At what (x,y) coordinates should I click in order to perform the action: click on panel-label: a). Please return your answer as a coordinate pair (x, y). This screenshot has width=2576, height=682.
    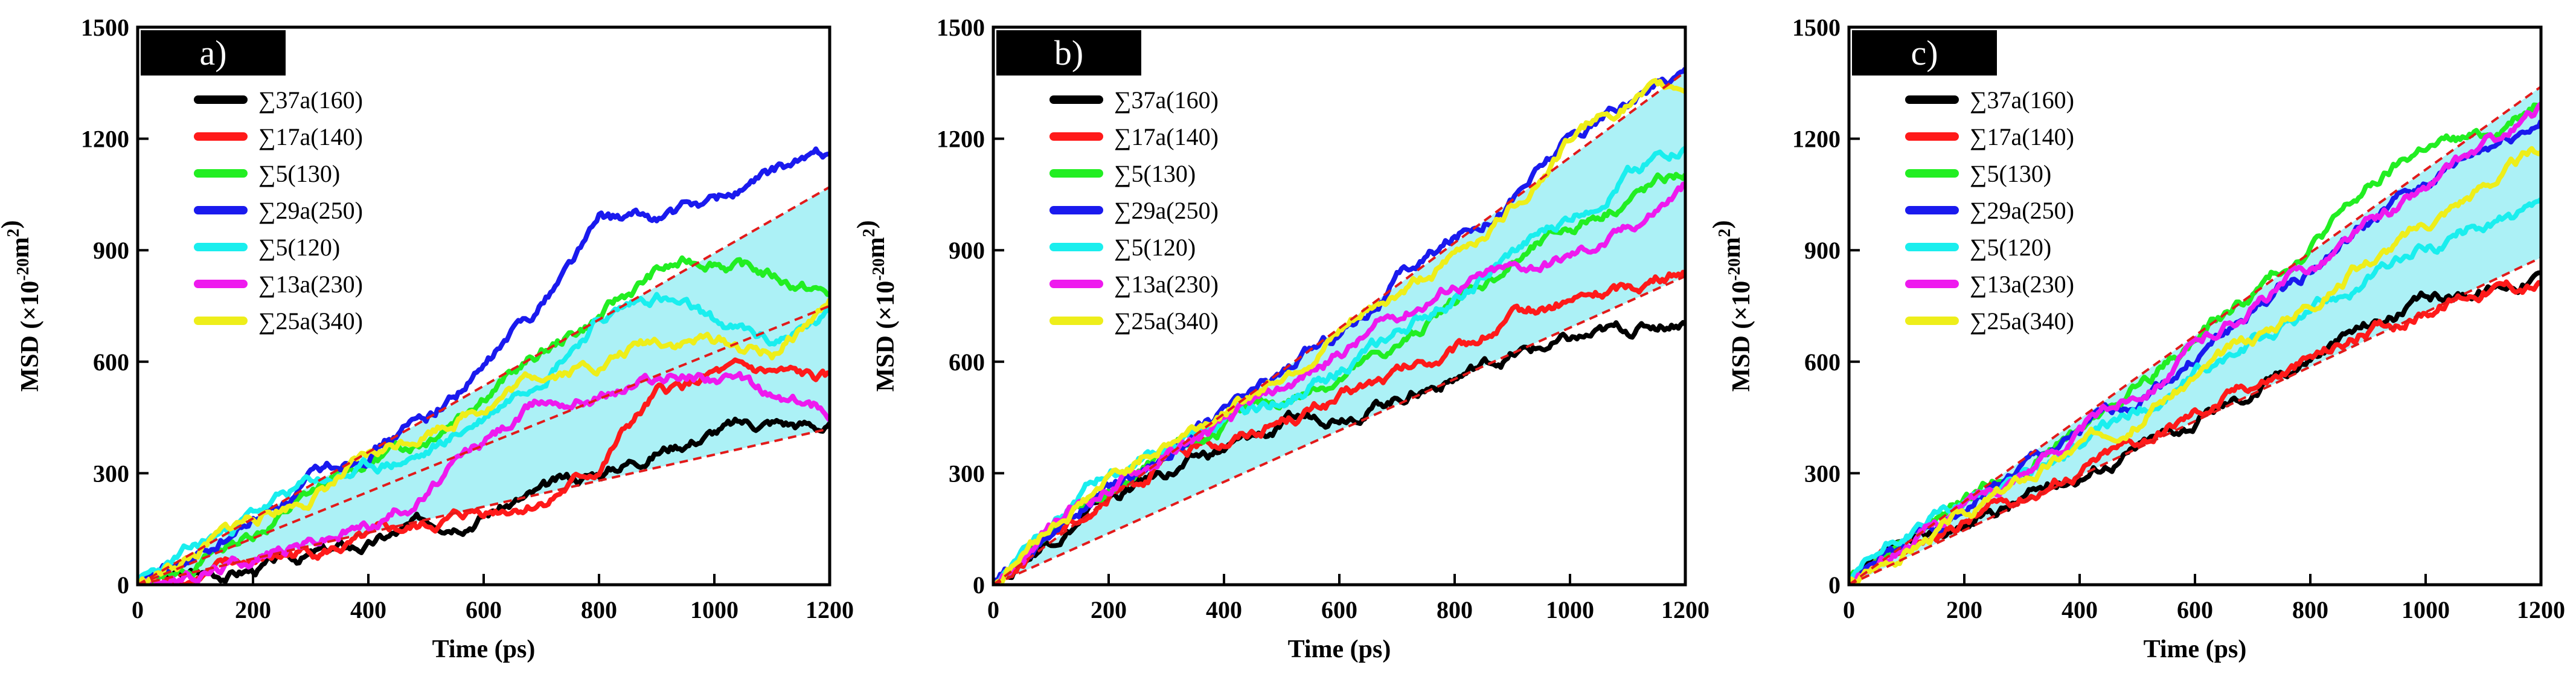
    Looking at the image, I should click on (212, 53).